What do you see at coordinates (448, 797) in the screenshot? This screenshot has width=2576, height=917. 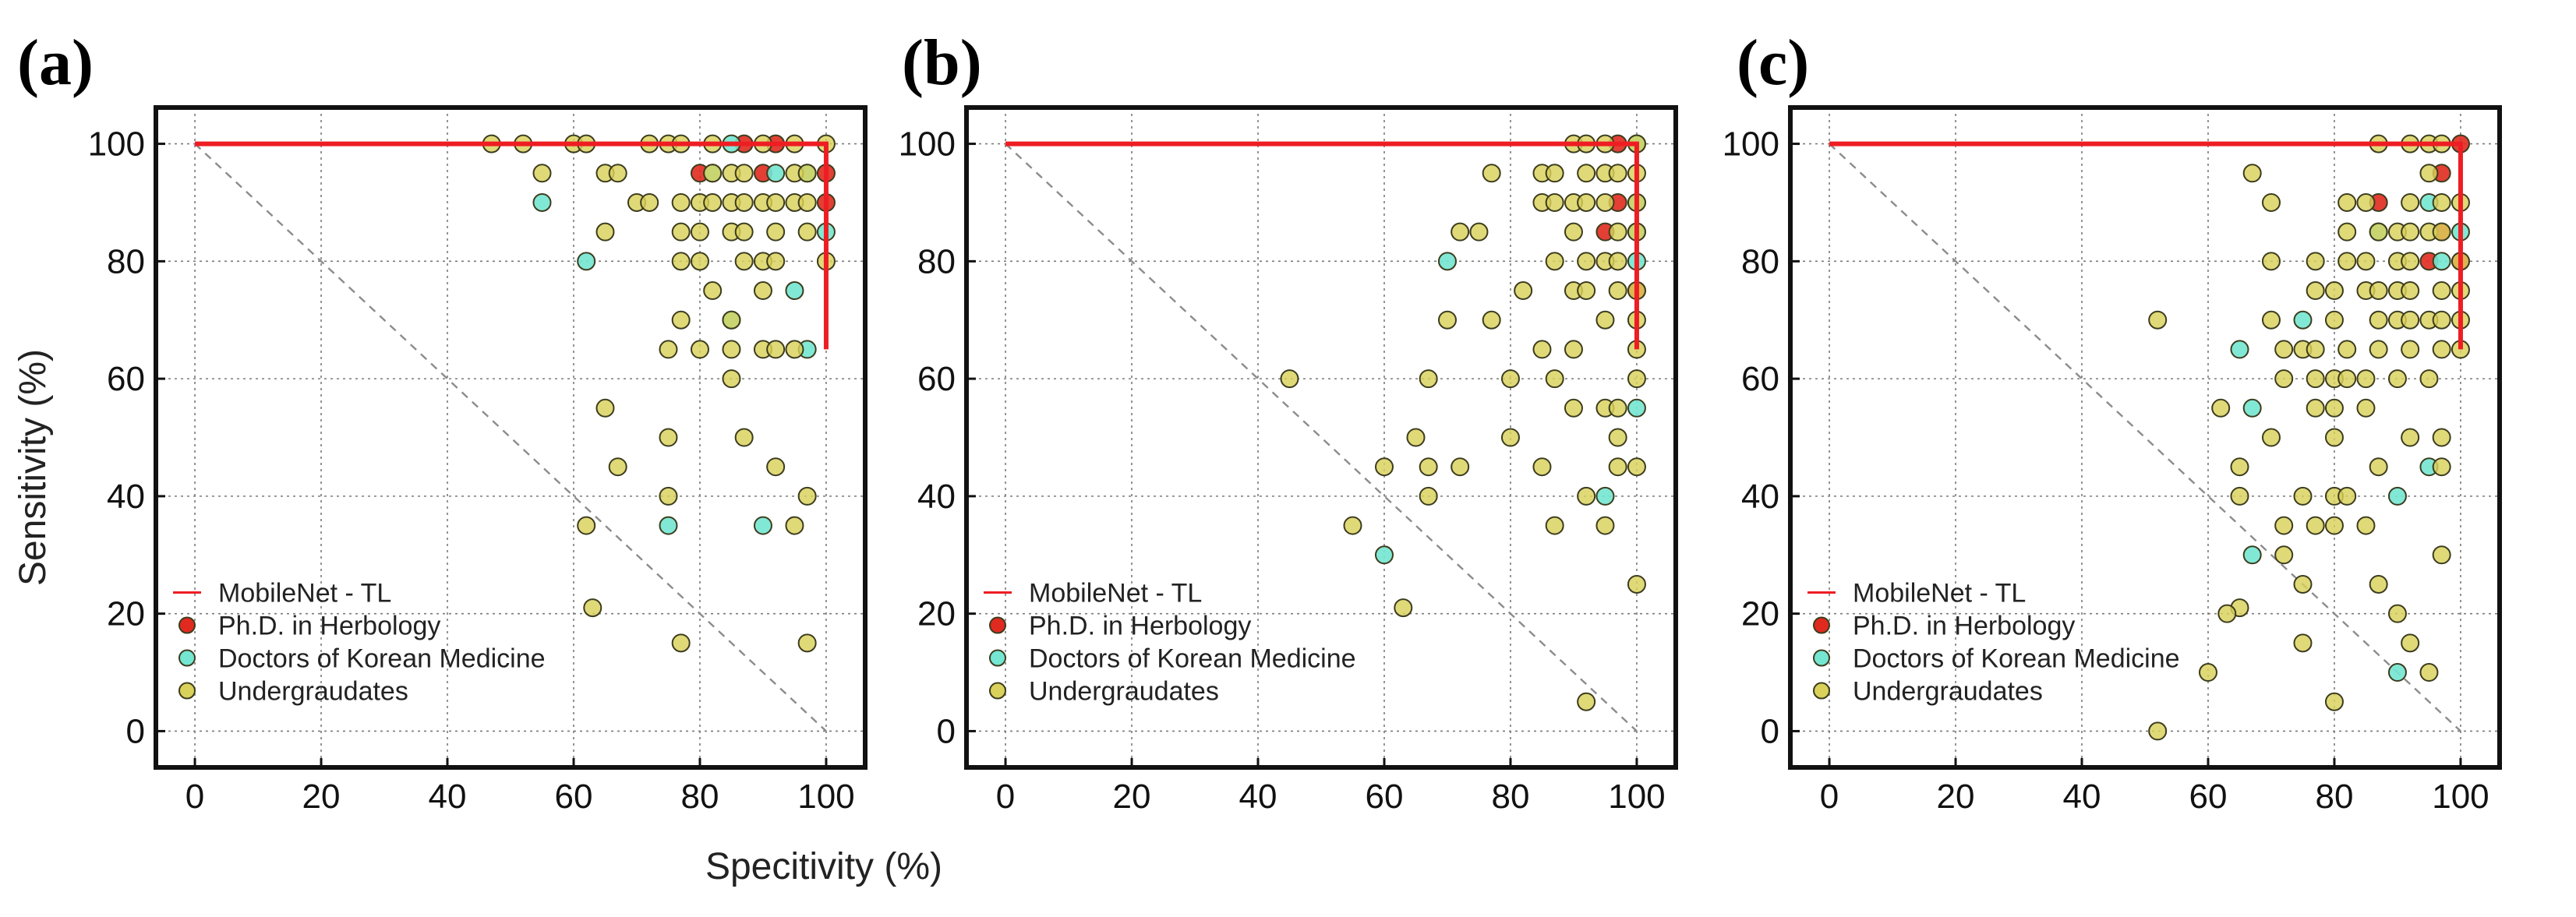 I see `x-tick-label: 40` at bounding box center [448, 797].